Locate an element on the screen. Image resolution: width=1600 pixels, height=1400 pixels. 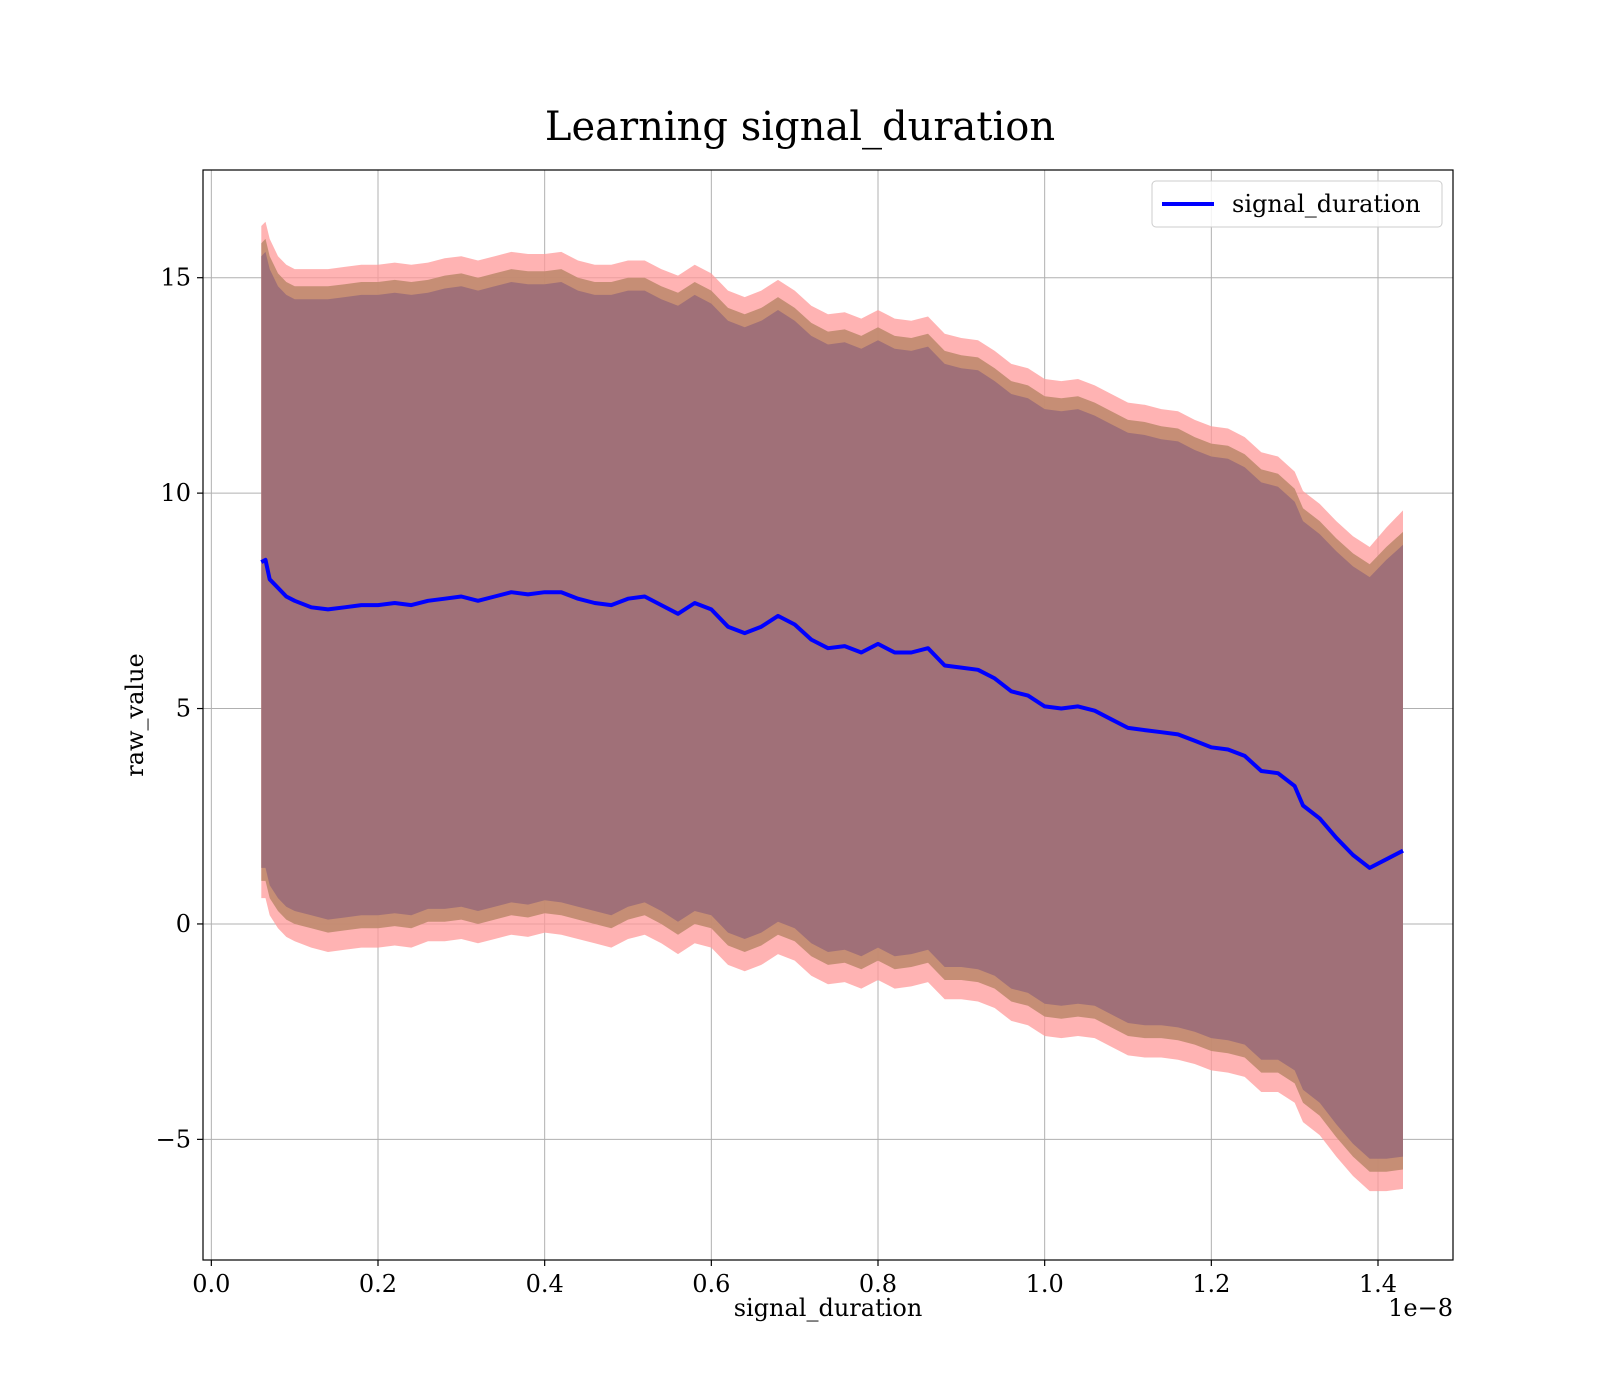
y-axis-ticks: −5 0 5 10 15 is located at coordinates (179, 708).